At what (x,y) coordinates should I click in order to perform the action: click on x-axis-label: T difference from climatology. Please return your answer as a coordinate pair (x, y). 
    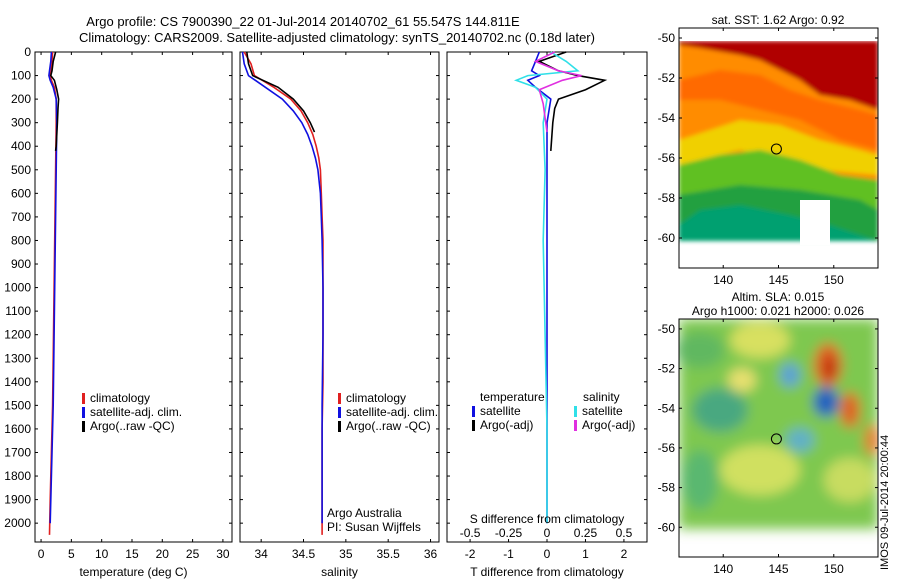
    Looking at the image, I should click on (547, 572).